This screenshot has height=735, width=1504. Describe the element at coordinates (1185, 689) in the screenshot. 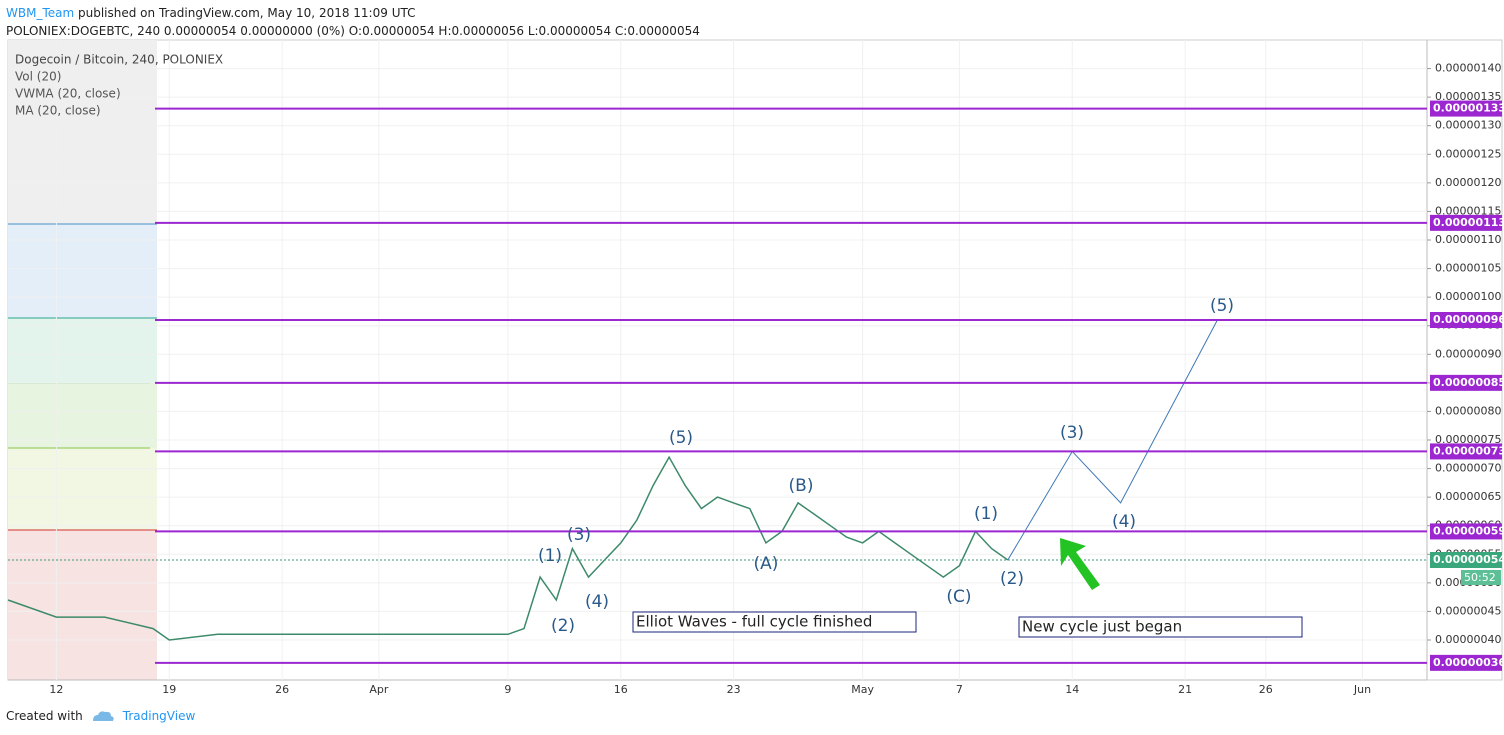

I see `x-tick-label: 21` at that location.